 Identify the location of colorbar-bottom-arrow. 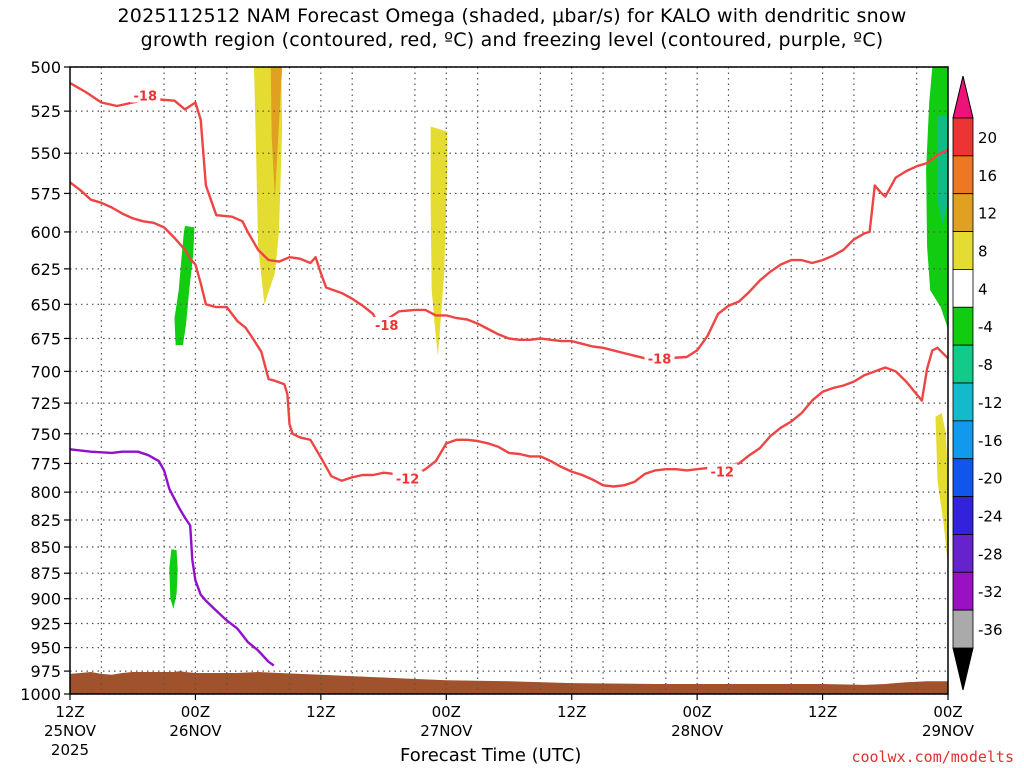
(963, 669).